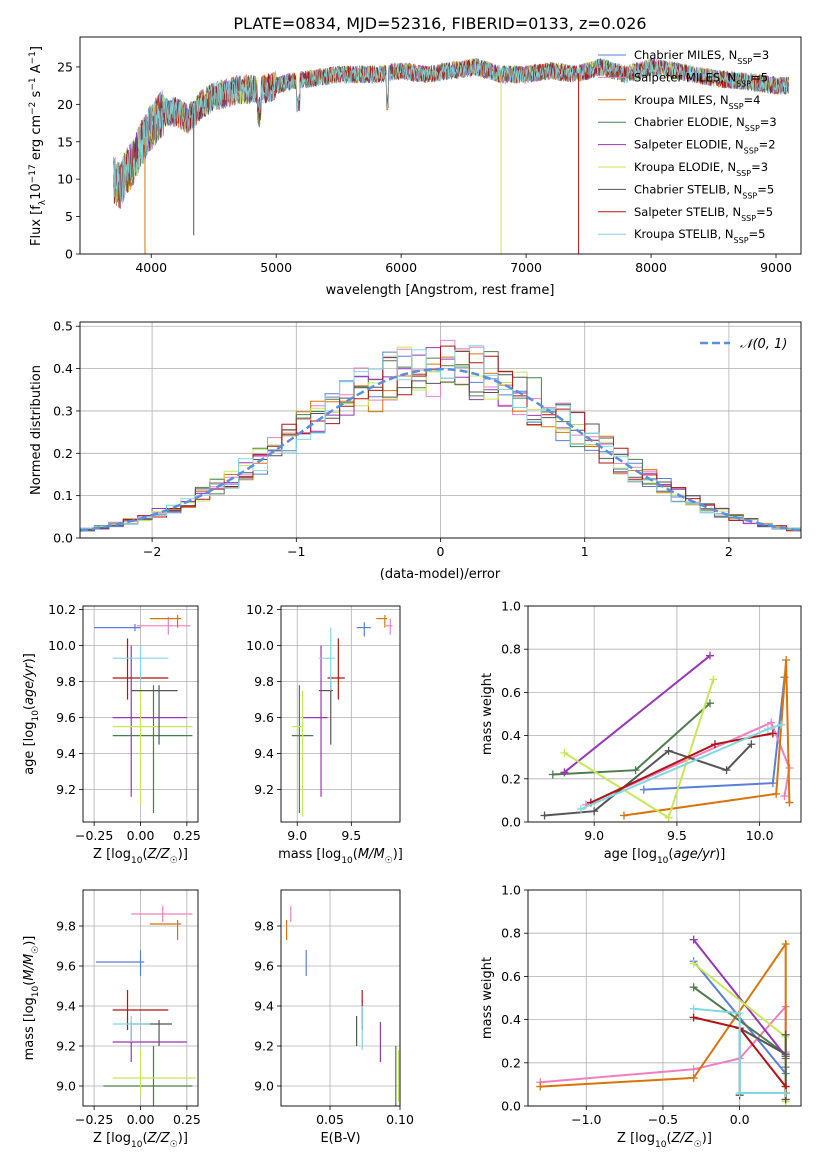  I want to click on spectrum-y-axis-label-part: erg cm, so click(36, 139).